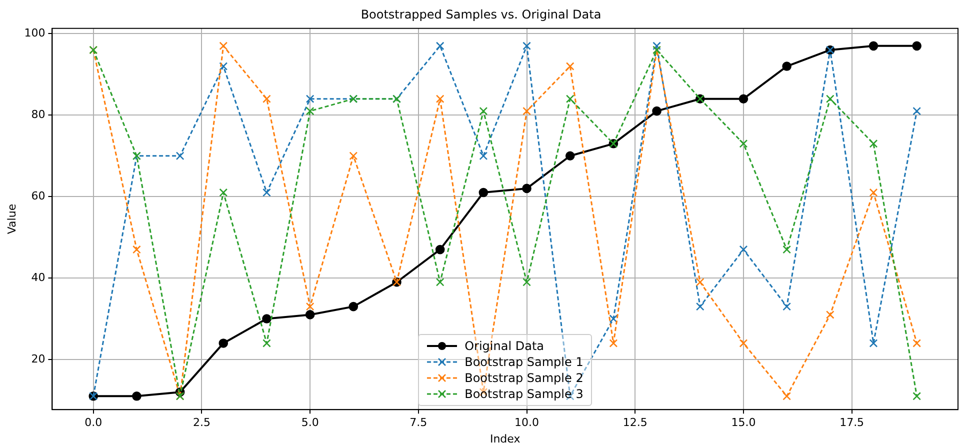 Image resolution: width=968 pixels, height=446 pixels. I want to click on legend-label: Bootstrap Sample 1, so click(524, 362).